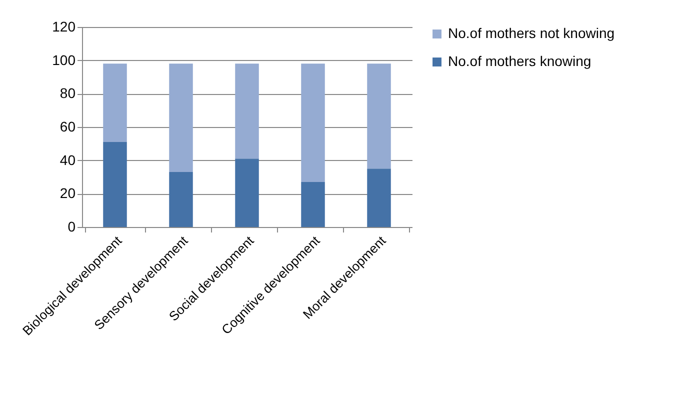 Image resolution: width=690 pixels, height=416 pixels. I want to click on y-tick-label: 20, so click(68, 193).